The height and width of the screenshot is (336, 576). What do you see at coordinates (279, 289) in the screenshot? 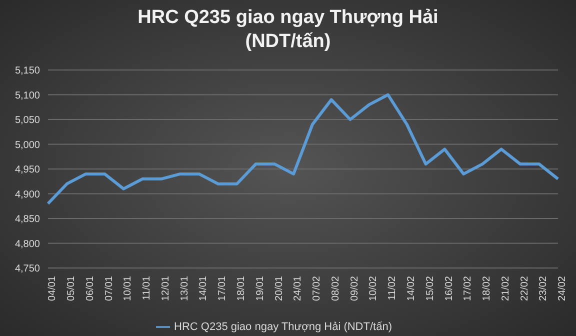
I see `x-tick-label: 20/01` at bounding box center [279, 289].